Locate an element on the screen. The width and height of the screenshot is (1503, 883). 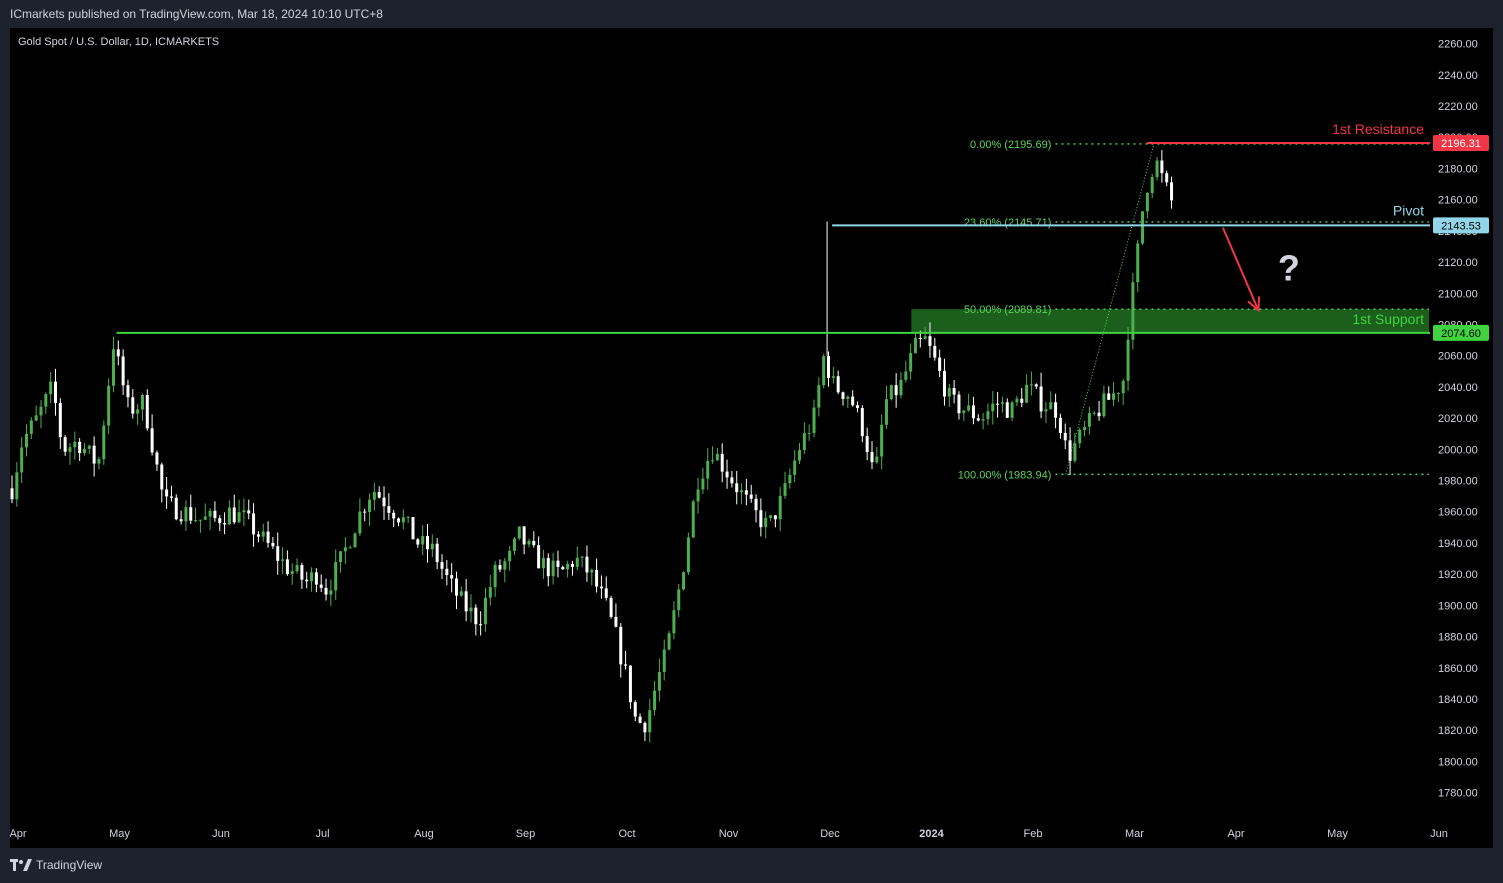
x-tick-label: Jun is located at coordinates (1439, 834).